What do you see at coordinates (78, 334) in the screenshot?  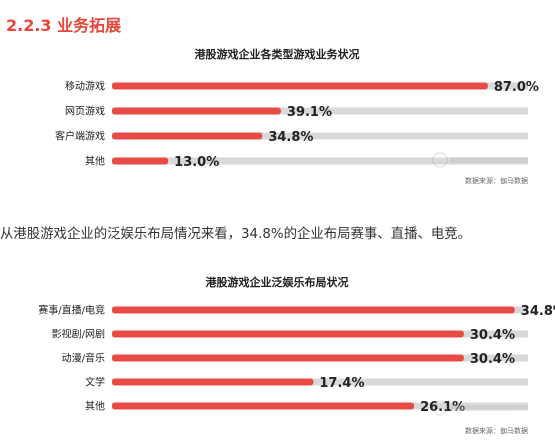 I see `category-label: 影视剧/网剧` at bounding box center [78, 334].